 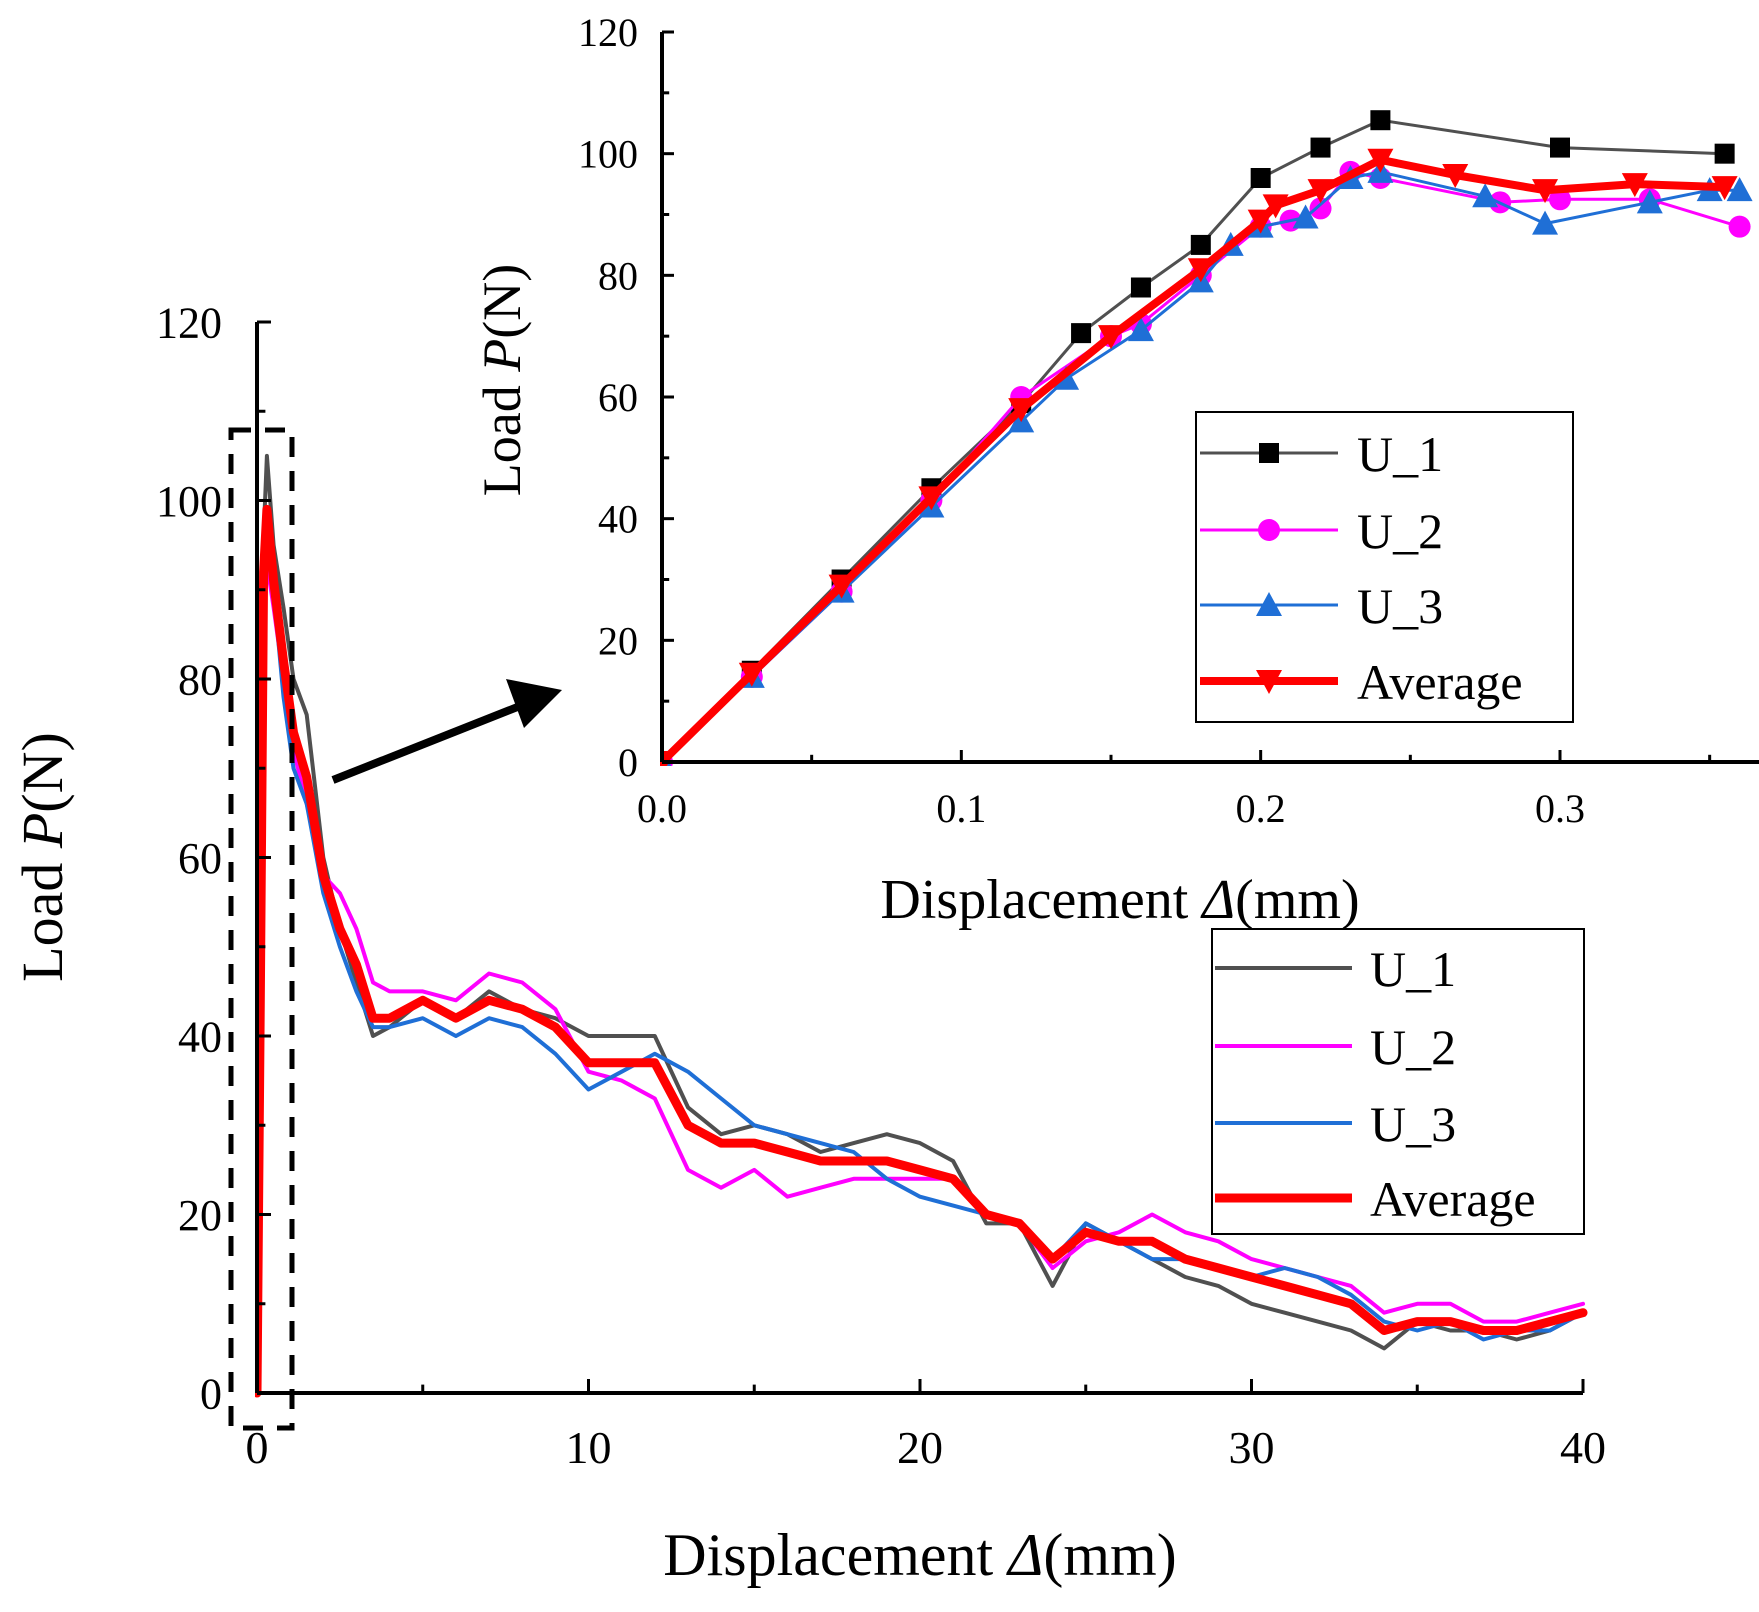 I want to click on main-y-axis-title: Load P(N), so click(x=42, y=857).